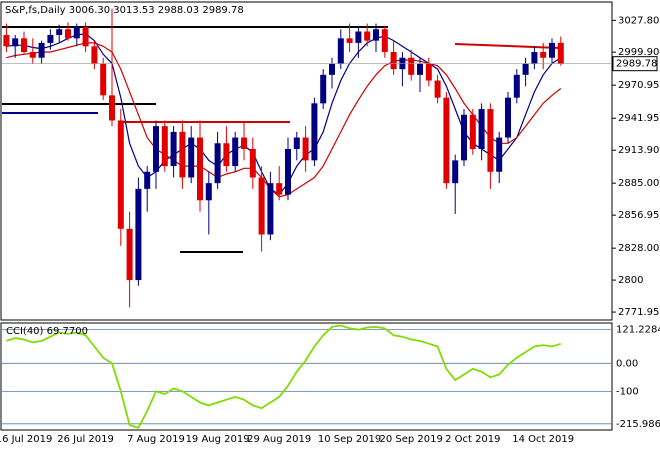  Describe the element at coordinates (638, 118) in the screenshot. I see `y-tick-label: 2941.95` at that location.